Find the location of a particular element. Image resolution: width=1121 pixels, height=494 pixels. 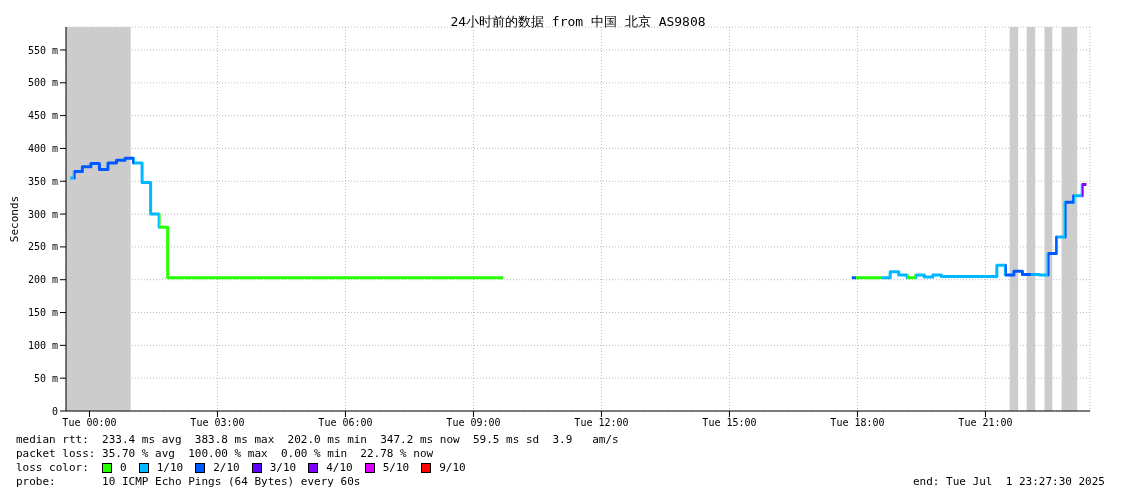

y-tick-label: 200 m is located at coordinates (42, 280).